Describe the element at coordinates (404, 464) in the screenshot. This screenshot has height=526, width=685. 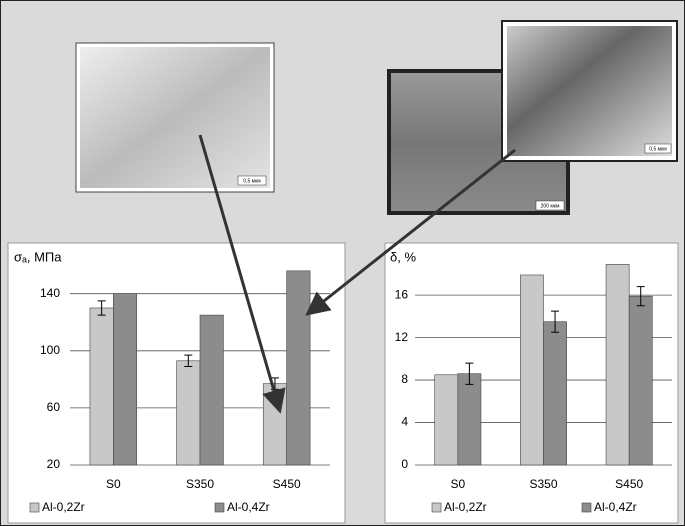
I see `y-tick-label: 0` at that location.